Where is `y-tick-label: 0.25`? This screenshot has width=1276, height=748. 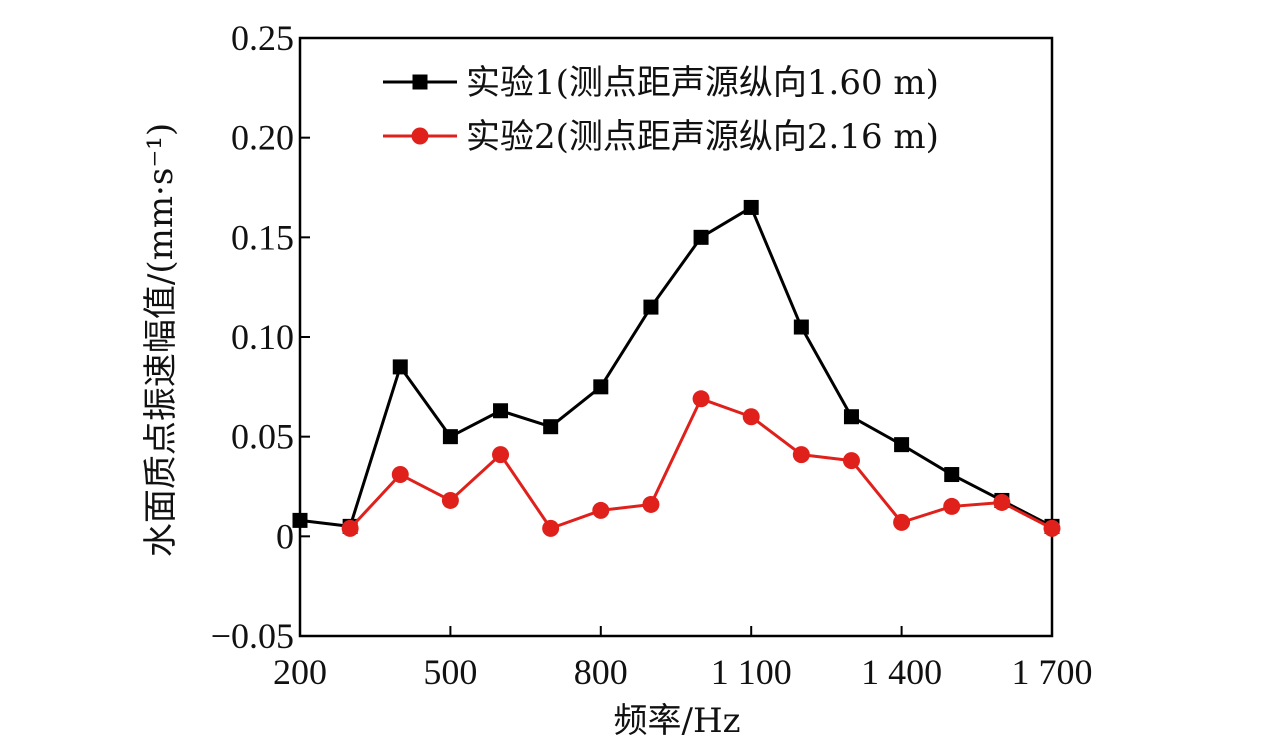 y-tick-label: 0.25 is located at coordinates (262, 38).